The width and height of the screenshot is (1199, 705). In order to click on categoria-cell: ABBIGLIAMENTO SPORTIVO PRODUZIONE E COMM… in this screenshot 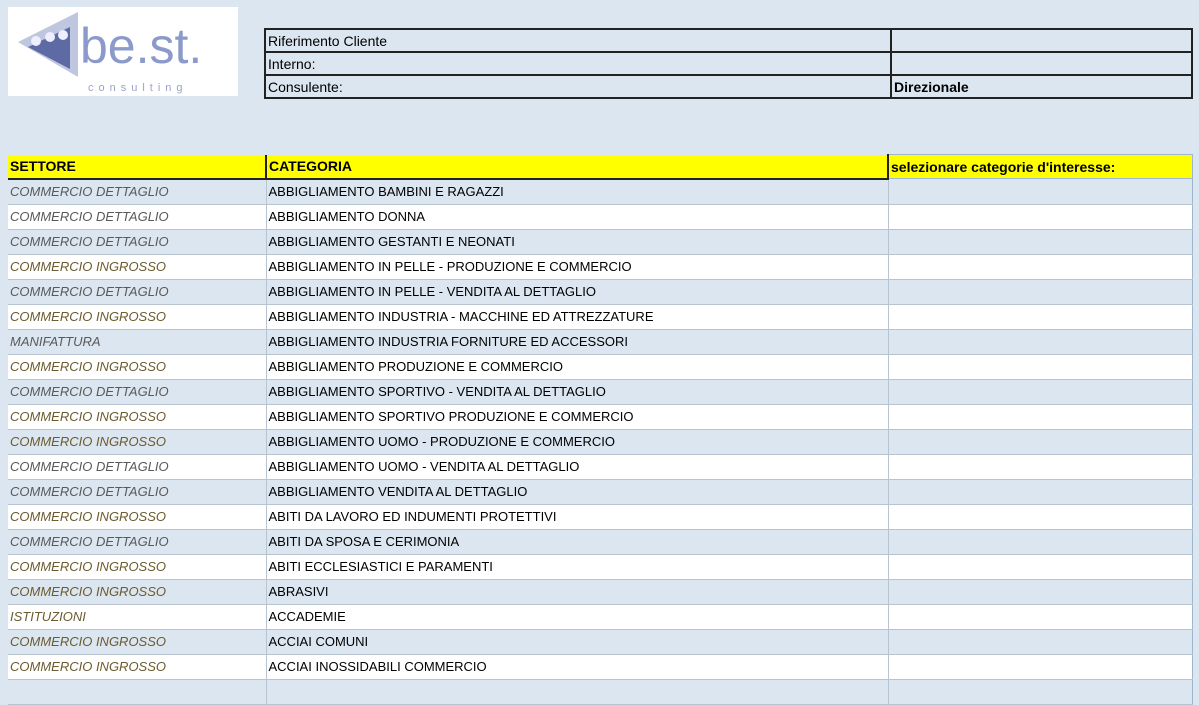, I will do `click(577, 417)`.